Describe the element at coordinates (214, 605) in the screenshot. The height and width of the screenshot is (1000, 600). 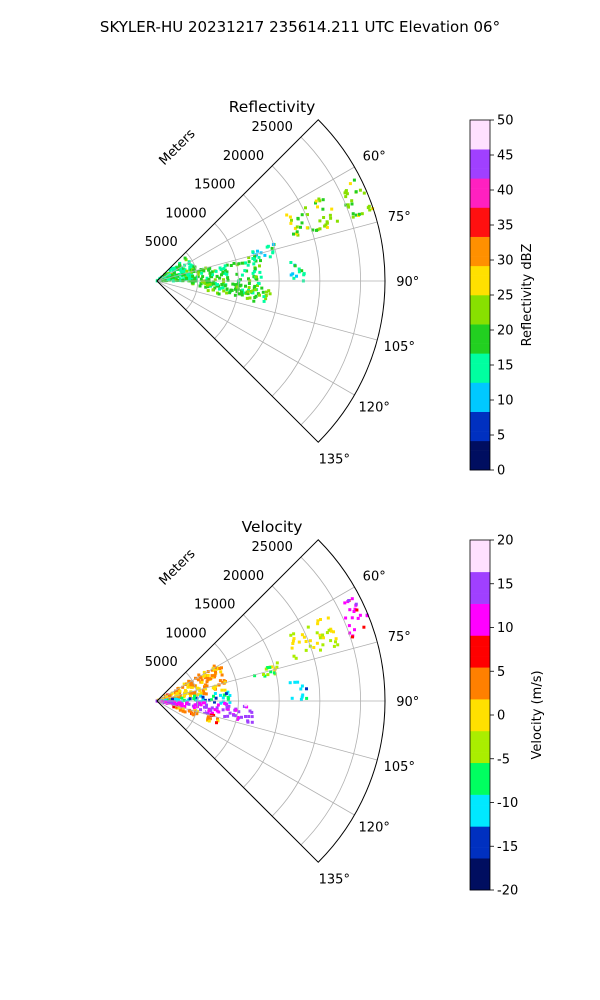
I see `range-tick-label: 15000` at that location.